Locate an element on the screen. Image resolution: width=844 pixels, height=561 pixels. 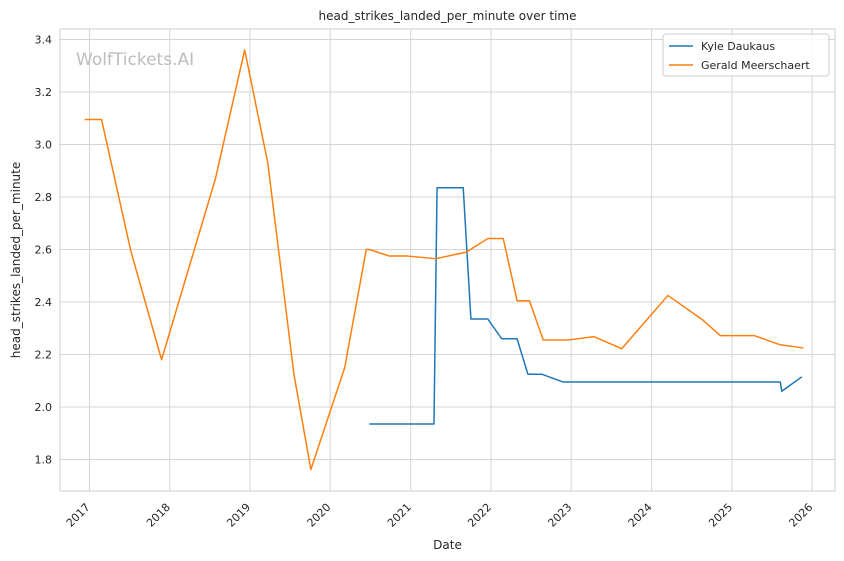
y-axis-label: head_strikes_landed_per_minute is located at coordinates (16, 260).